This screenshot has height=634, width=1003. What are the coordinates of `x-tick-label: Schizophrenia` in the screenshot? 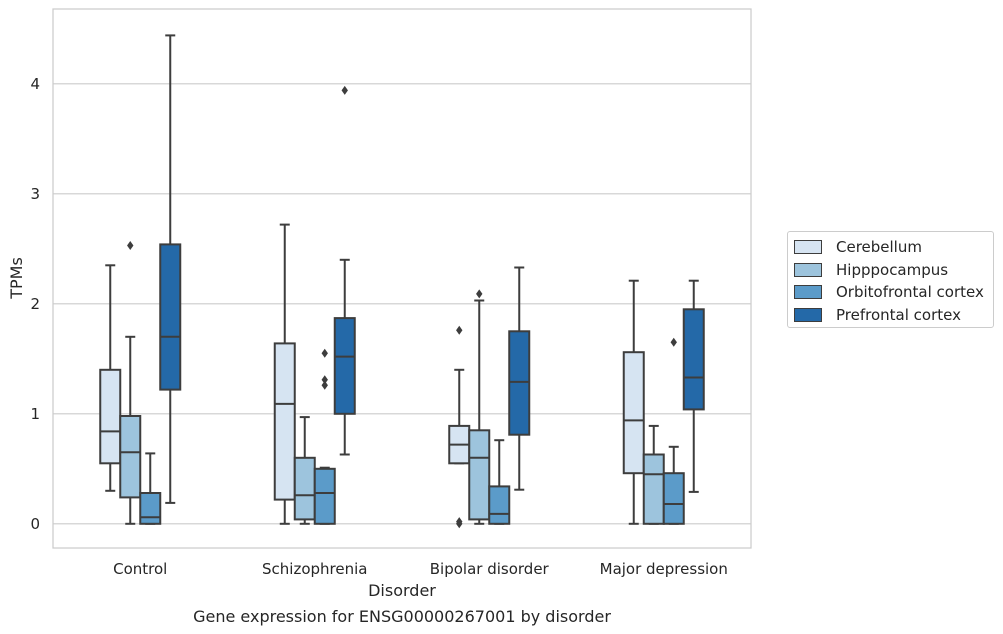 It's located at (314, 569).